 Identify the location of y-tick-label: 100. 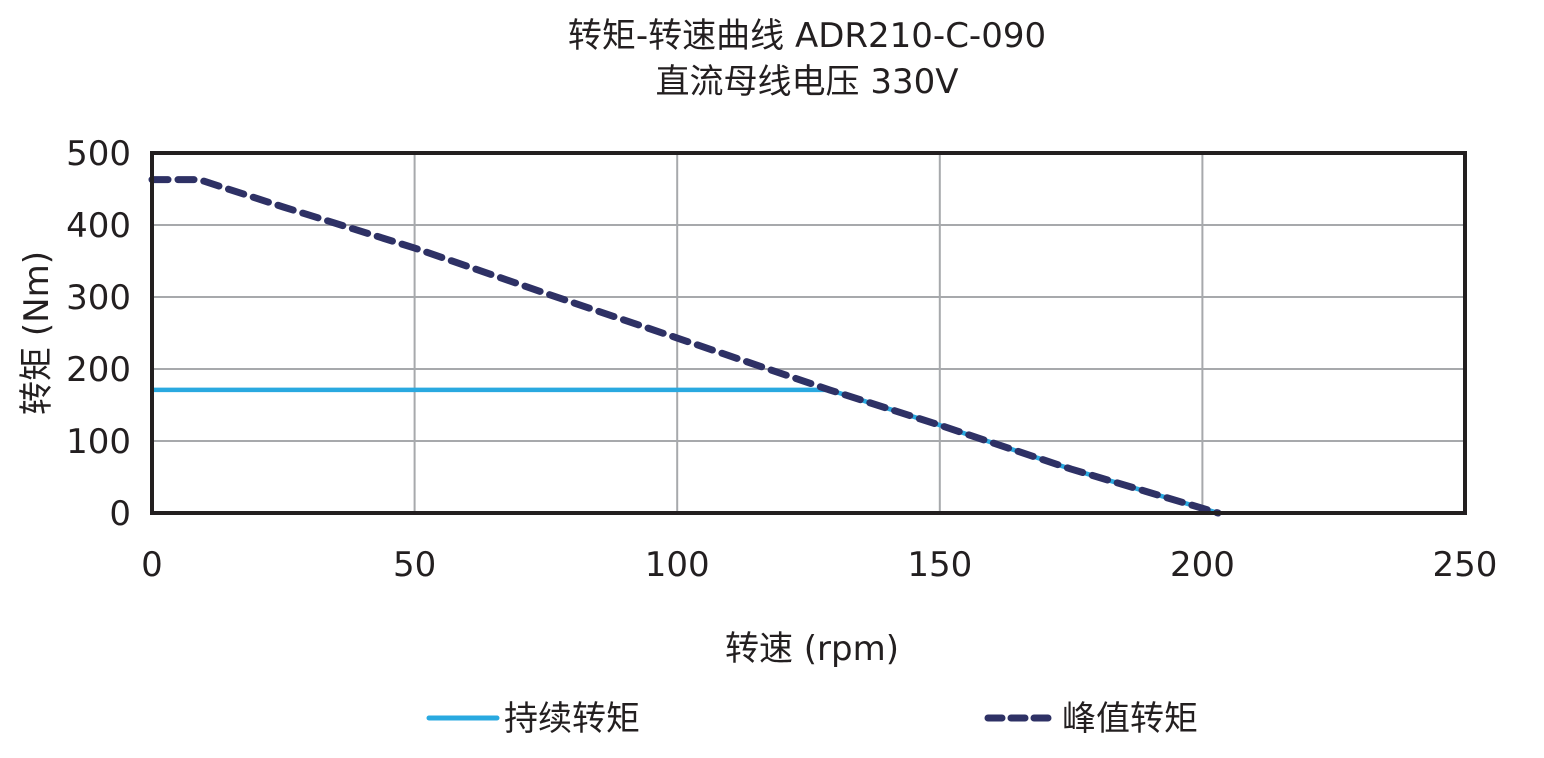
(98, 442).